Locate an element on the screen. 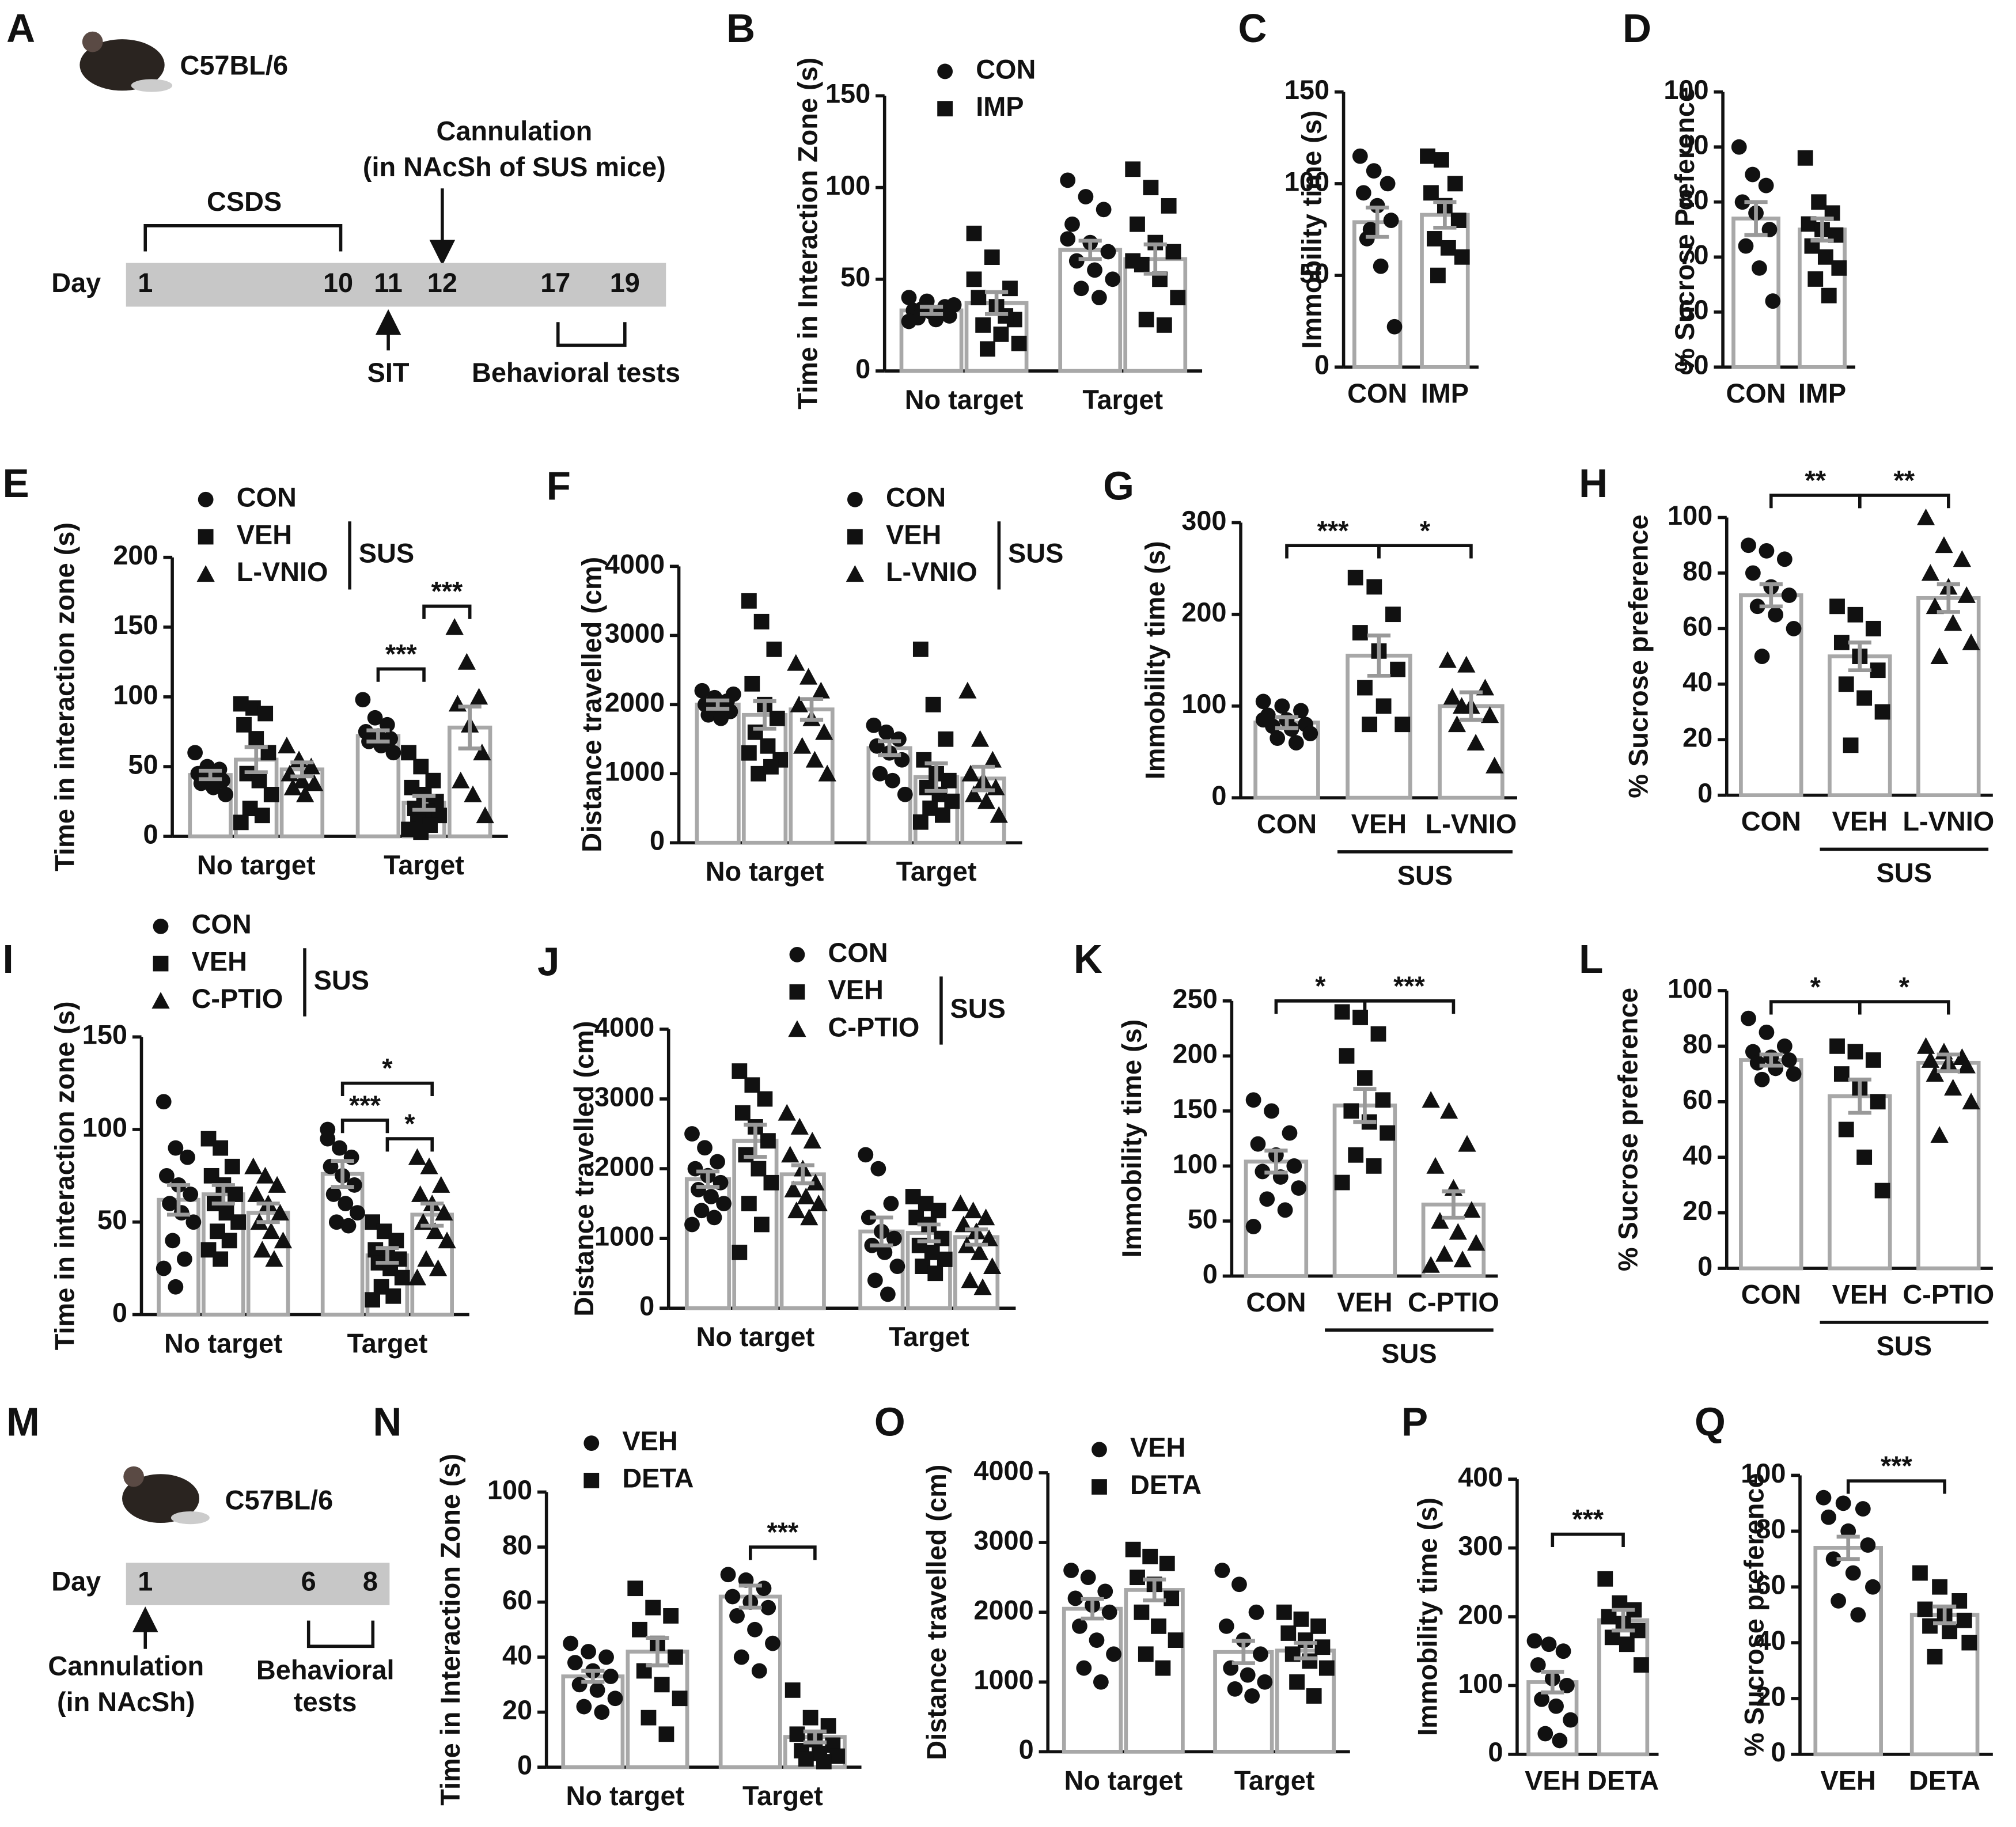  panel-letter: P is located at coordinates (1414, 1422).